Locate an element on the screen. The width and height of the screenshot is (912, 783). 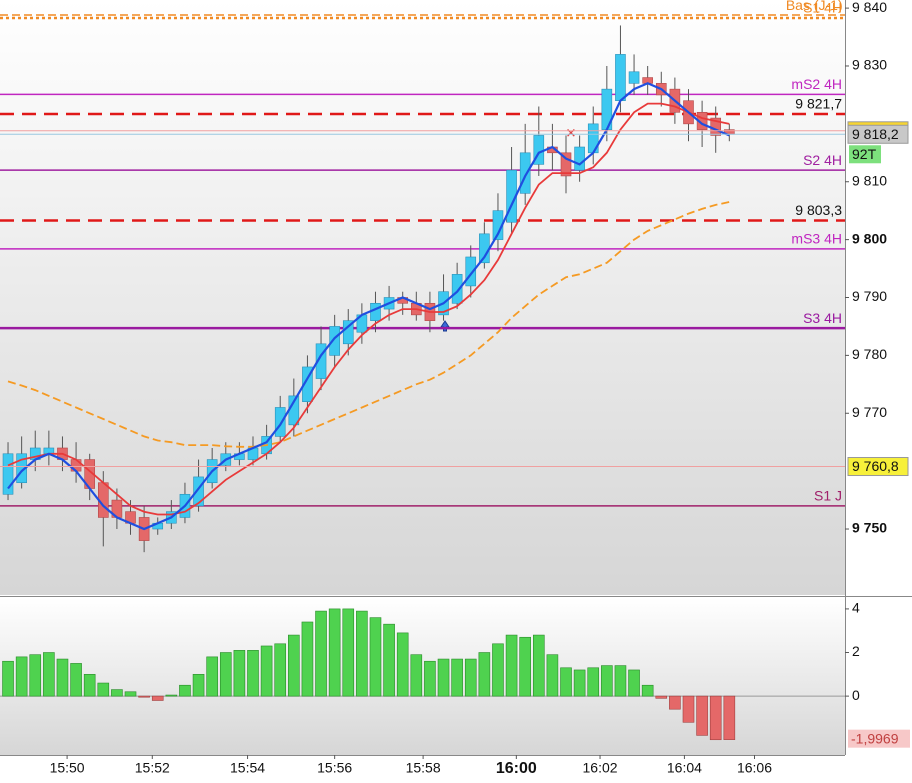
y-tick-label: 9 770 is located at coordinates (869, 412).